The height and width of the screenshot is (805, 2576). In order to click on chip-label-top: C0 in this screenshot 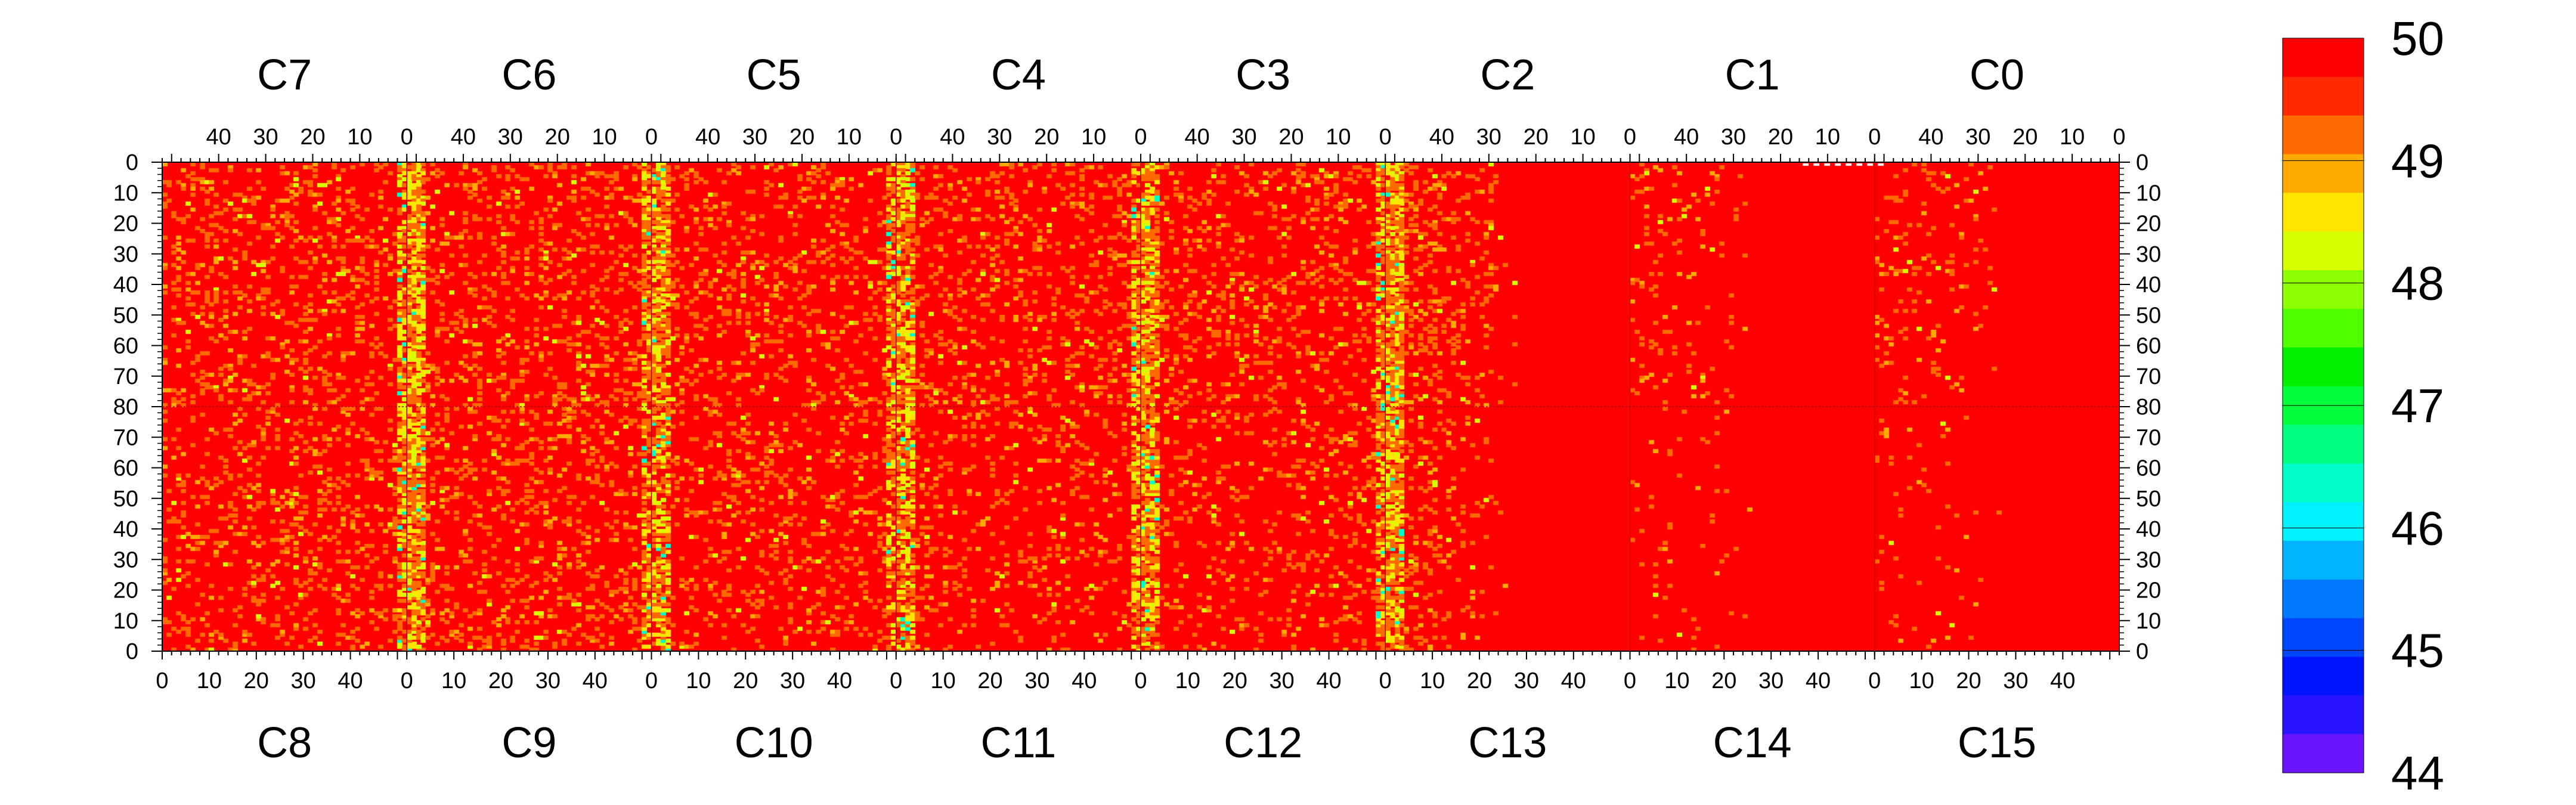, I will do `click(1997, 75)`.